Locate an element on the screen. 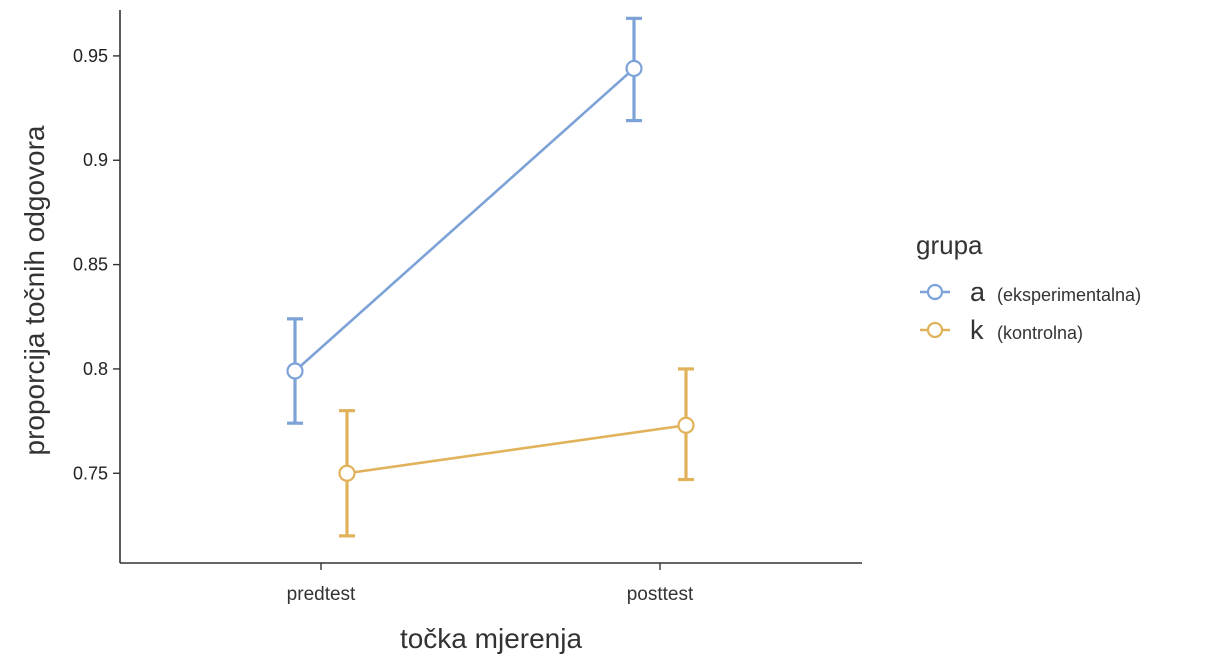 Image resolution: width=1223 pixels, height=656 pixels. y-tick-label: 0.9 is located at coordinates (95, 160).